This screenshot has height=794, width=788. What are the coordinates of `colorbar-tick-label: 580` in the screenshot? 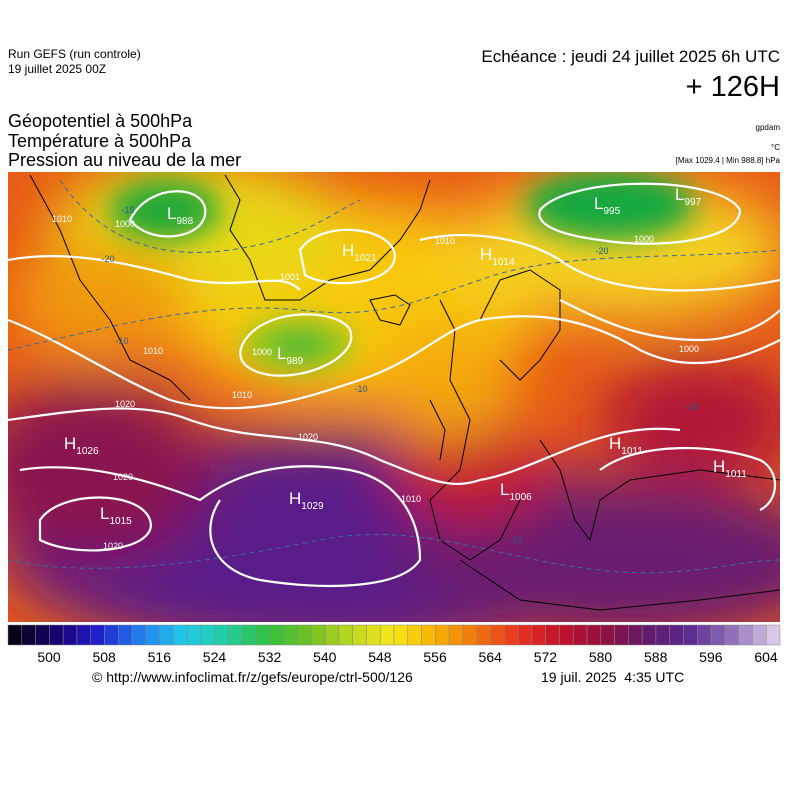 It's located at (601, 657).